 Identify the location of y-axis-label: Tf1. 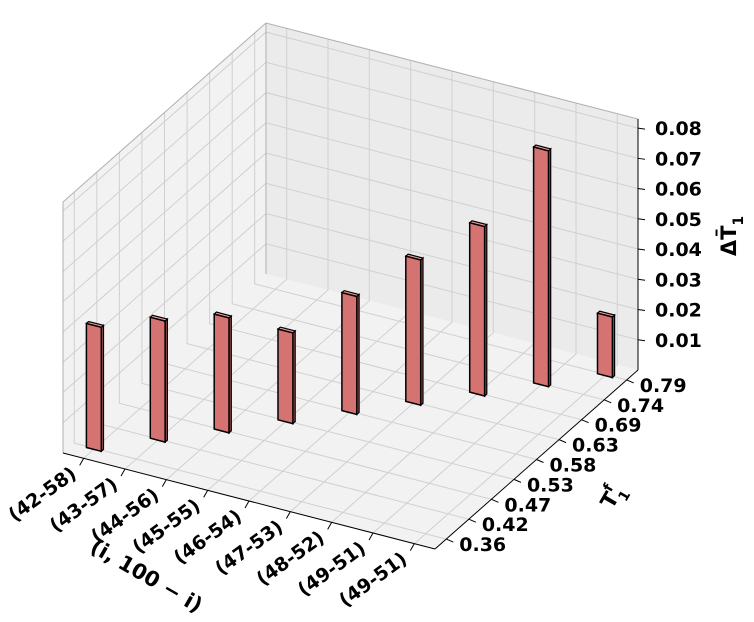
(613, 497).